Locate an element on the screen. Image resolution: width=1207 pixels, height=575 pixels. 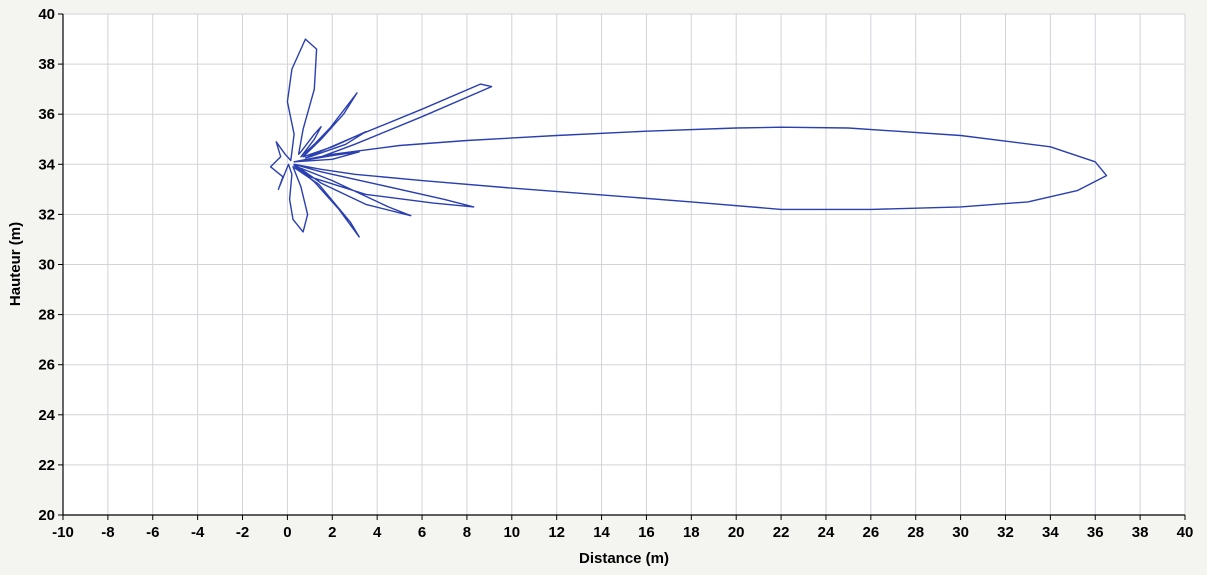
x-tick-label: -6 is located at coordinates (152, 532).